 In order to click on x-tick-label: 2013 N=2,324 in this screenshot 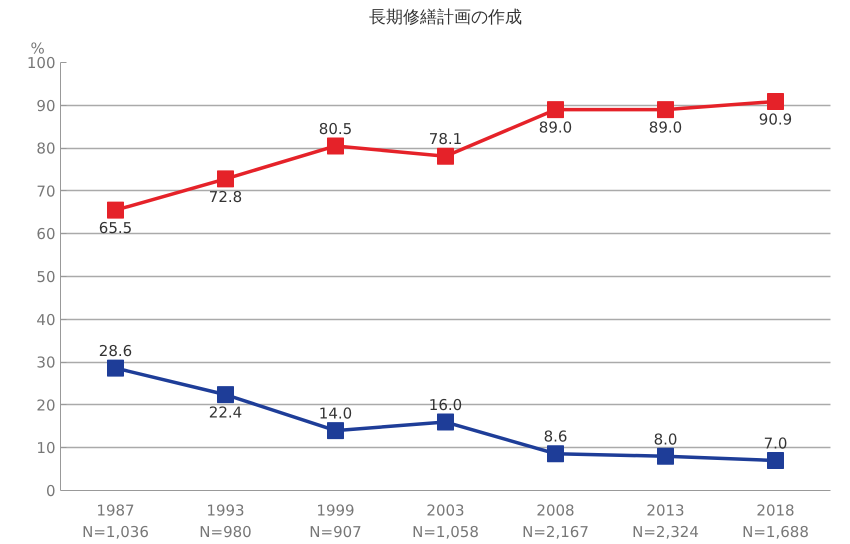, I will do `click(665, 522)`.